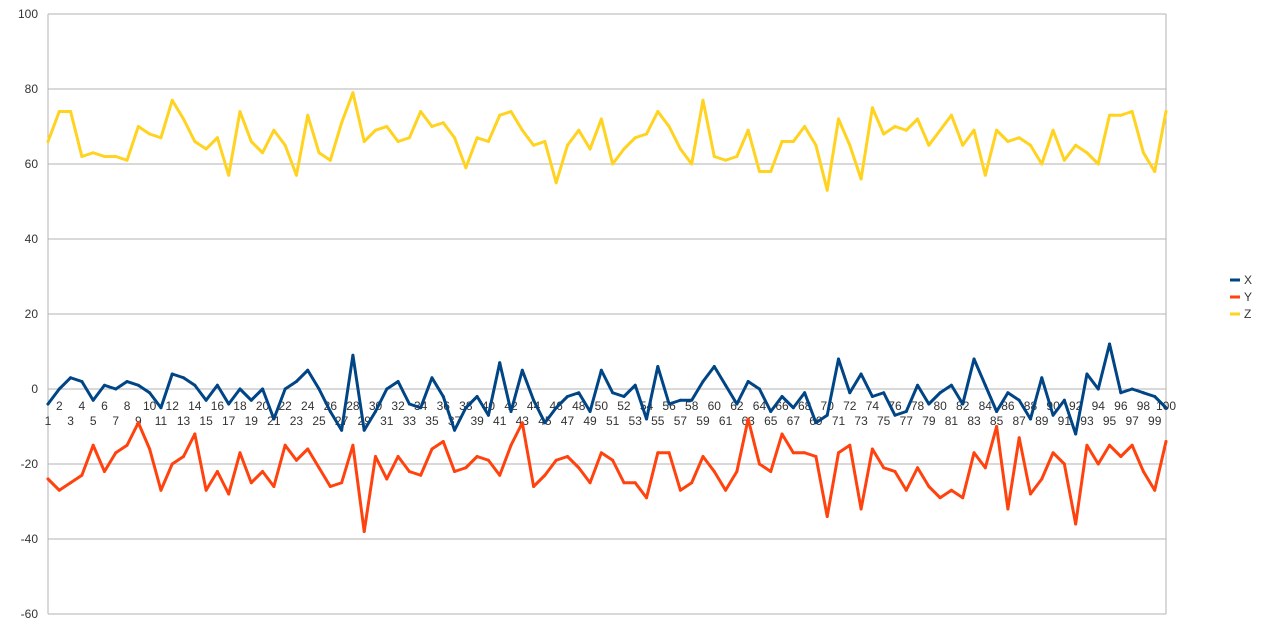 This screenshot has width=1262, height=638. Describe the element at coordinates (218, 406) in the screenshot. I see `x-tick-label: 16` at that location.